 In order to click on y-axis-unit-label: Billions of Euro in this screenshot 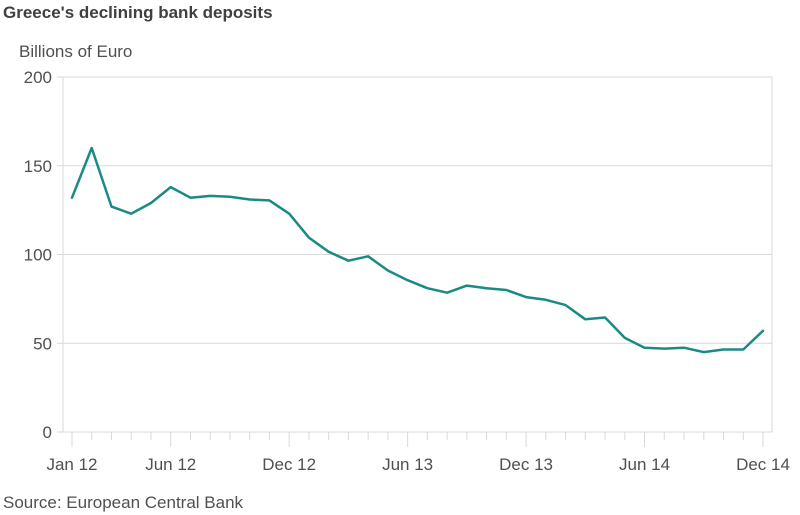, I will do `click(76, 51)`.